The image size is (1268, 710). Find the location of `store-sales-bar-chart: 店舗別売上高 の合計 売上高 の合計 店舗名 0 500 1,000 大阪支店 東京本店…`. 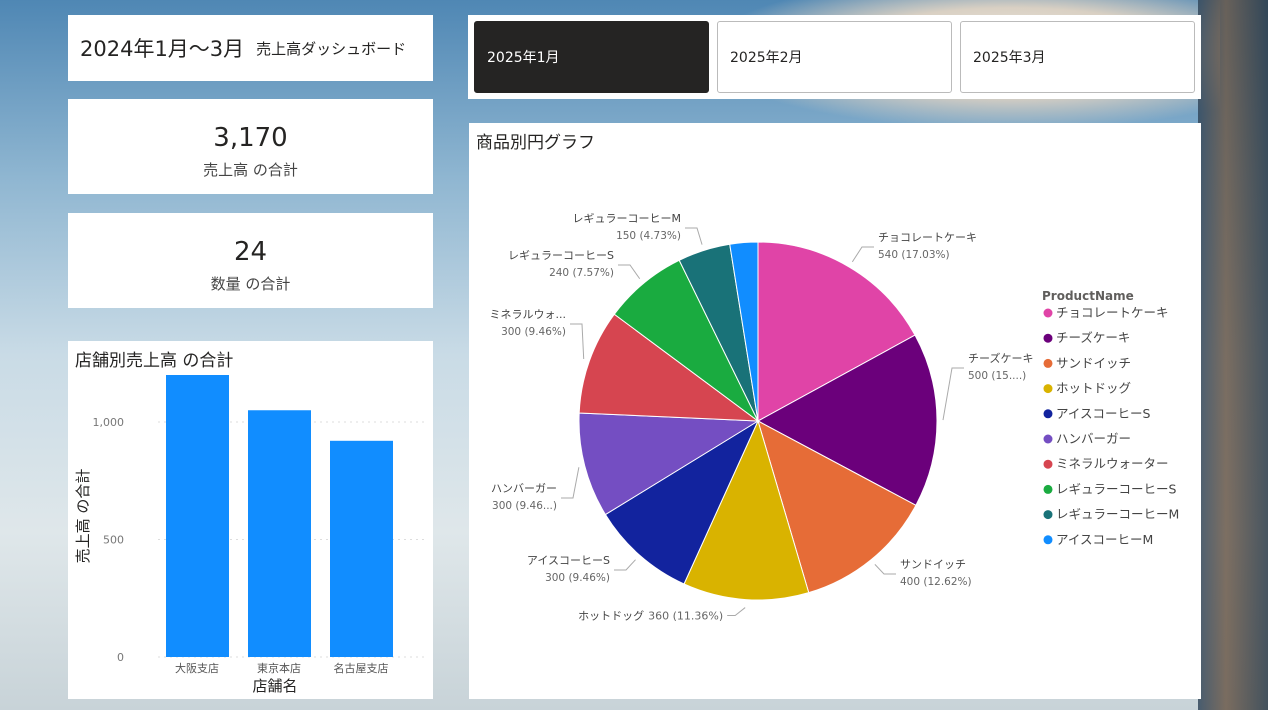

store-sales-bar-chart: 店舗別売上高 の合計 売上高 の合計 店舗名 0 500 1,000 大阪支店 東京本店… is located at coordinates (250, 520).